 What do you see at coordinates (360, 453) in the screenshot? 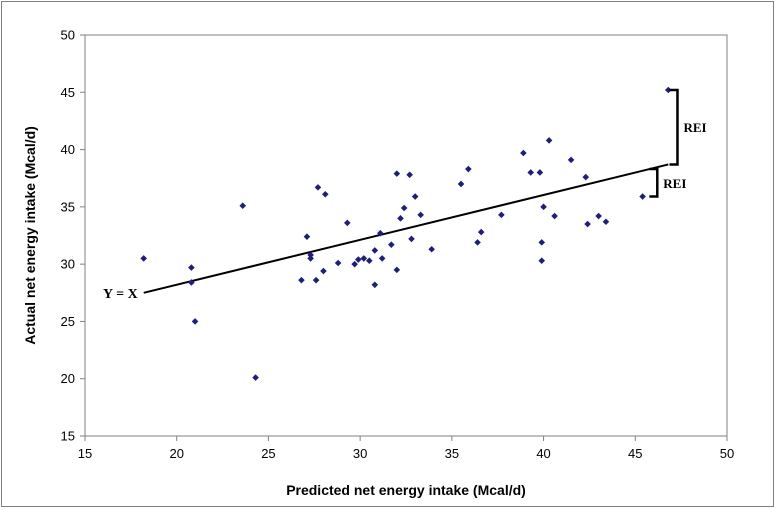
I see `x-tick-label: 30` at bounding box center [360, 453].